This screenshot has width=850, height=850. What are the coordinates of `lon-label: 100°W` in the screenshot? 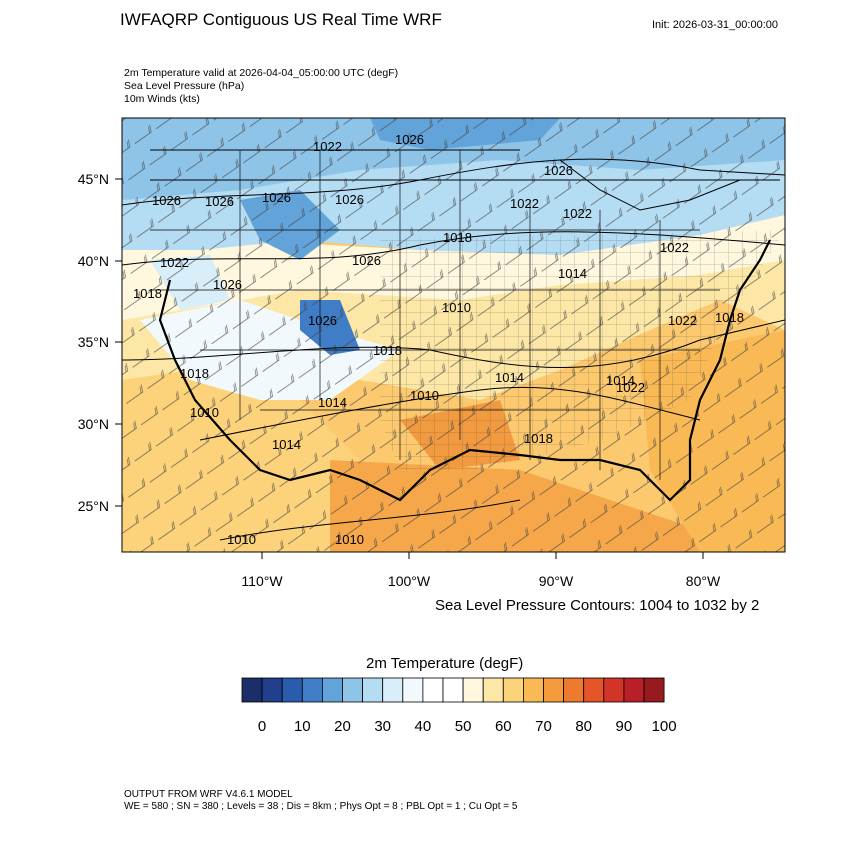 It's located at (409, 581).